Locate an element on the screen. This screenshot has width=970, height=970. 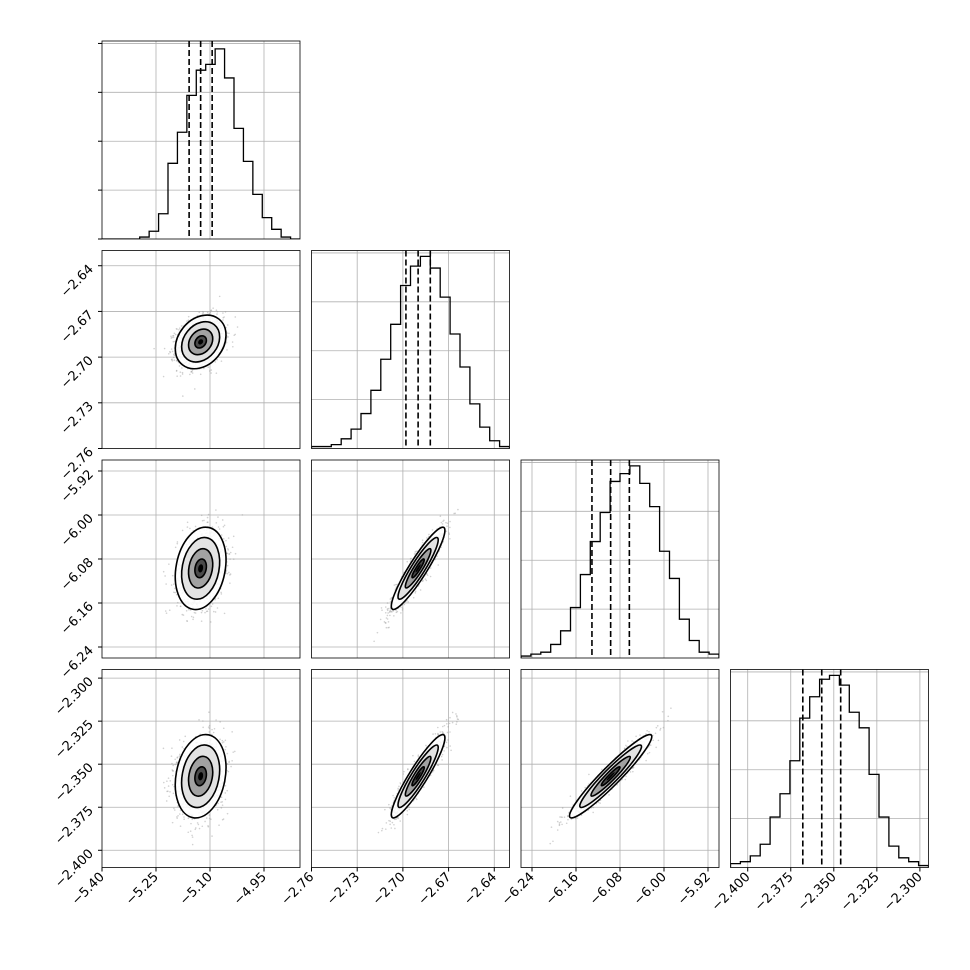
ytick-label-0: −6.24 is located at coordinates (77, 662).